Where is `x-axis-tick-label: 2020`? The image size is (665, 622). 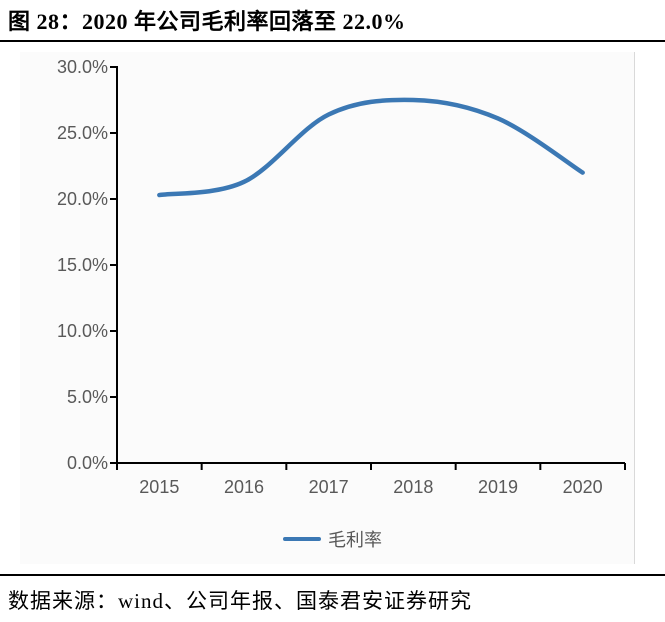 x-axis-tick-label: 2020 is located at coordinates (582, 487).